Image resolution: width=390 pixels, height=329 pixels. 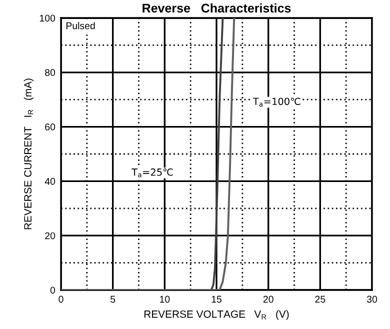 I want to click on y-tick-label: 100, so click(x=48, y=18).